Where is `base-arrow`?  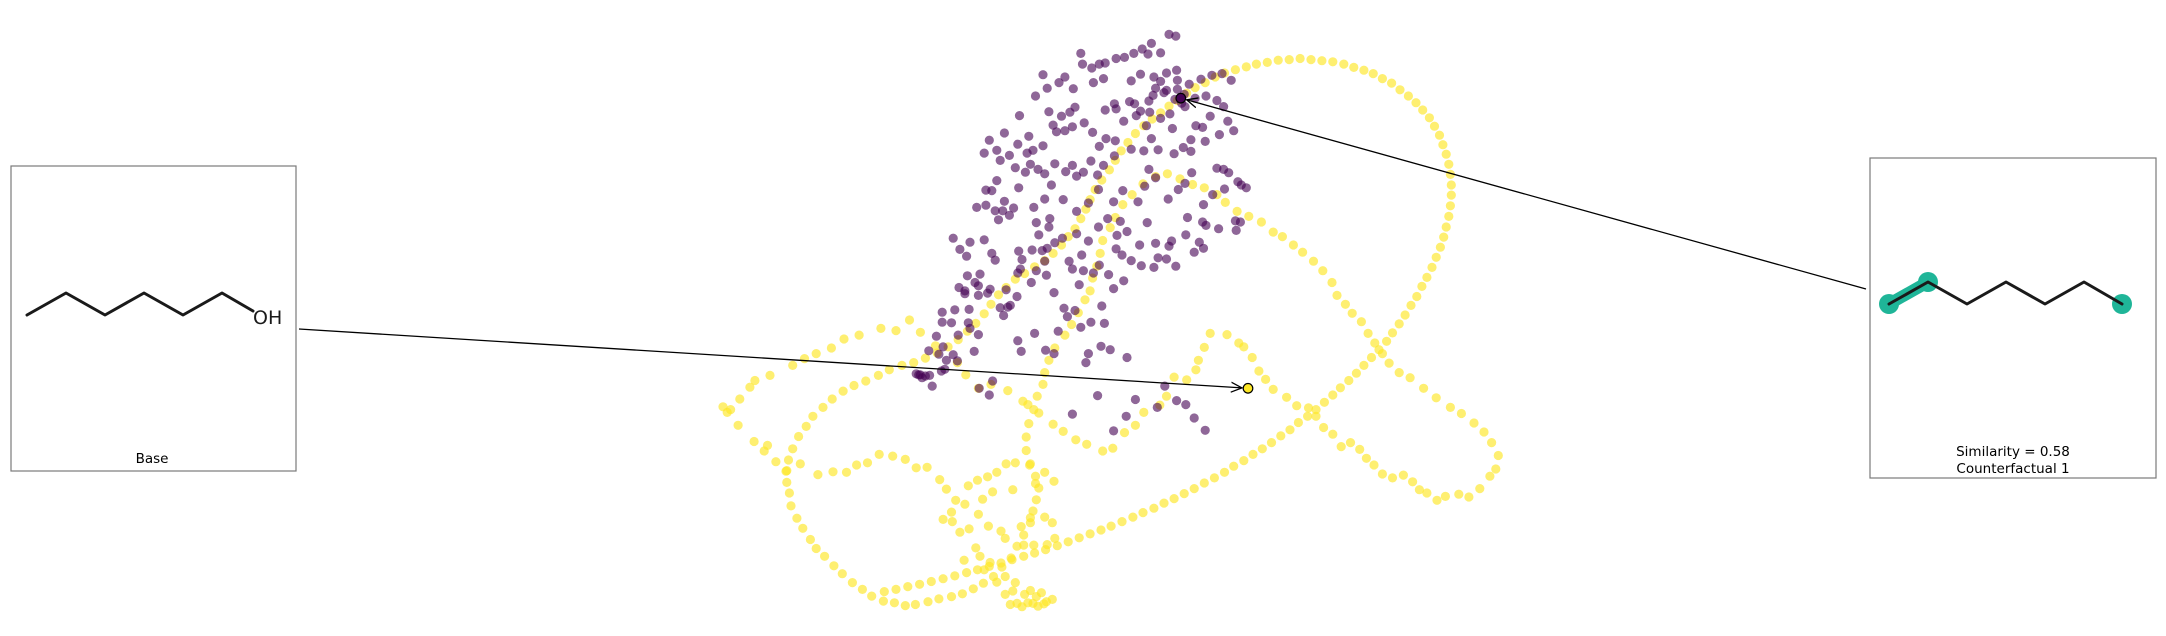
base-arrow is located at coordinates (770, 358).